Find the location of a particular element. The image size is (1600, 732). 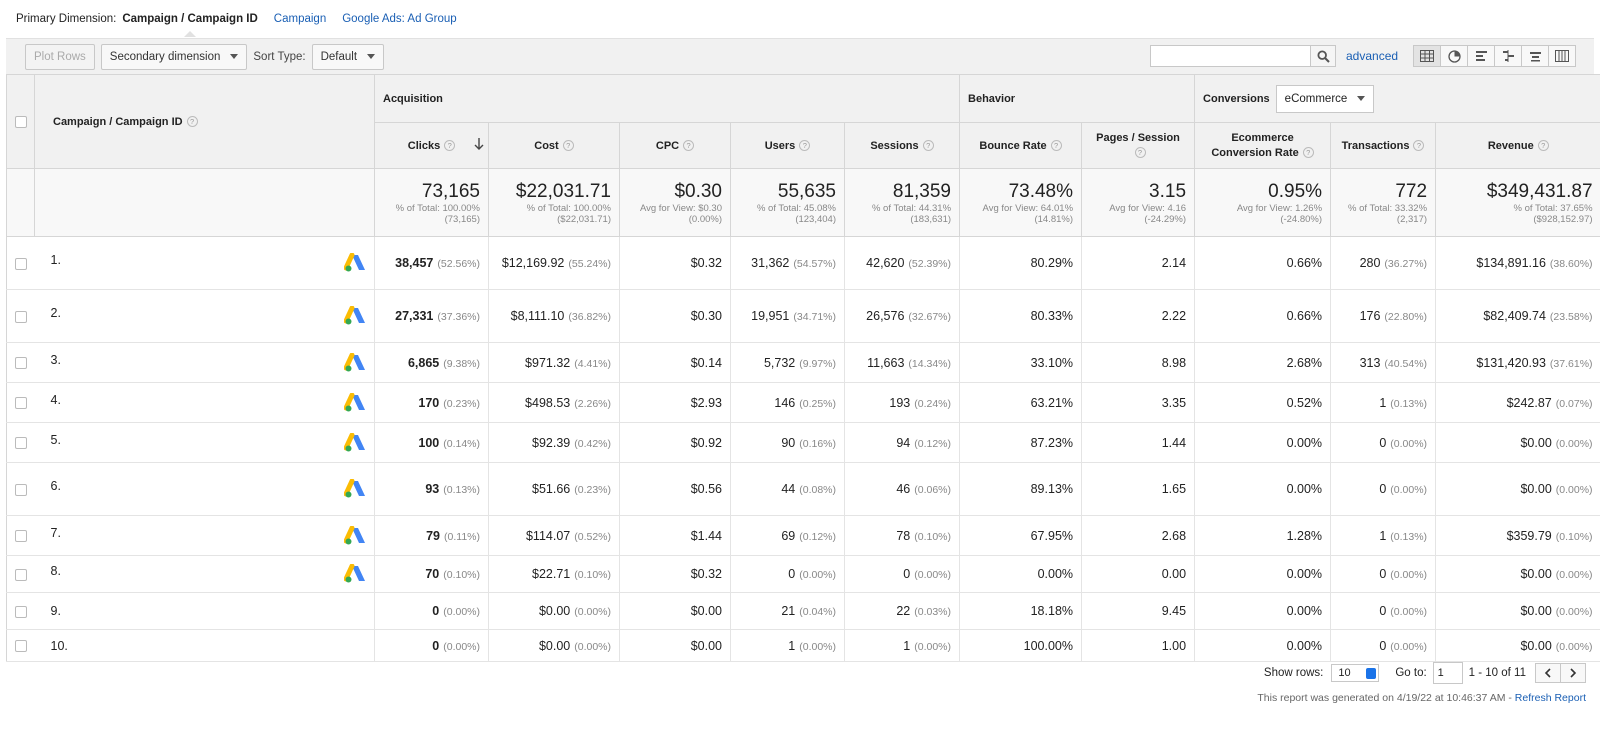

refresh-report-link: Refresh Report is located at coordinates (1550, 698).